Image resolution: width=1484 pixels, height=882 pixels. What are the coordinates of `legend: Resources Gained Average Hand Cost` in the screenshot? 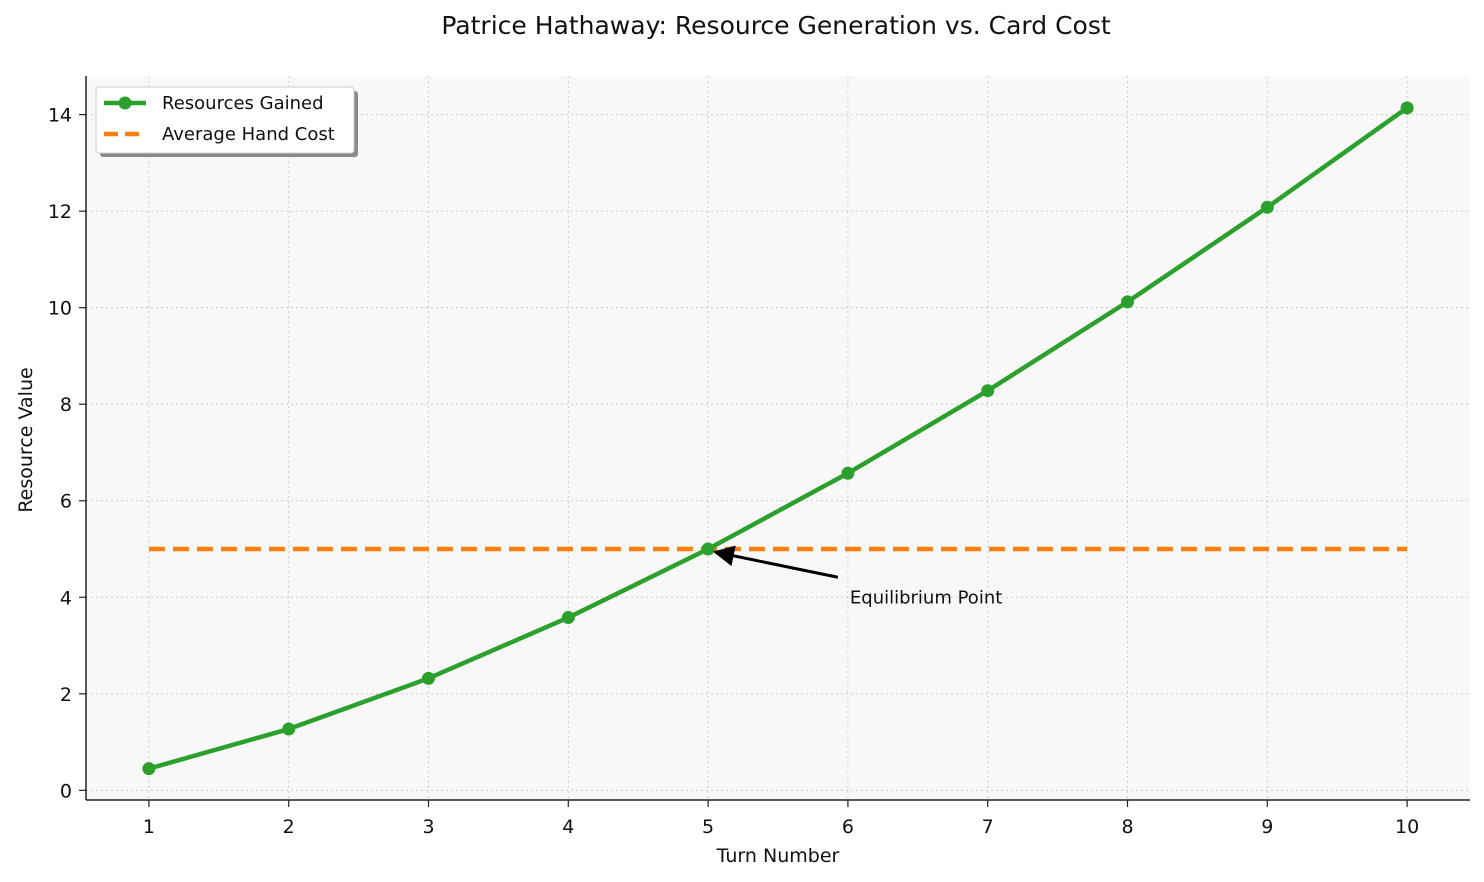 It's located at (226, 121).